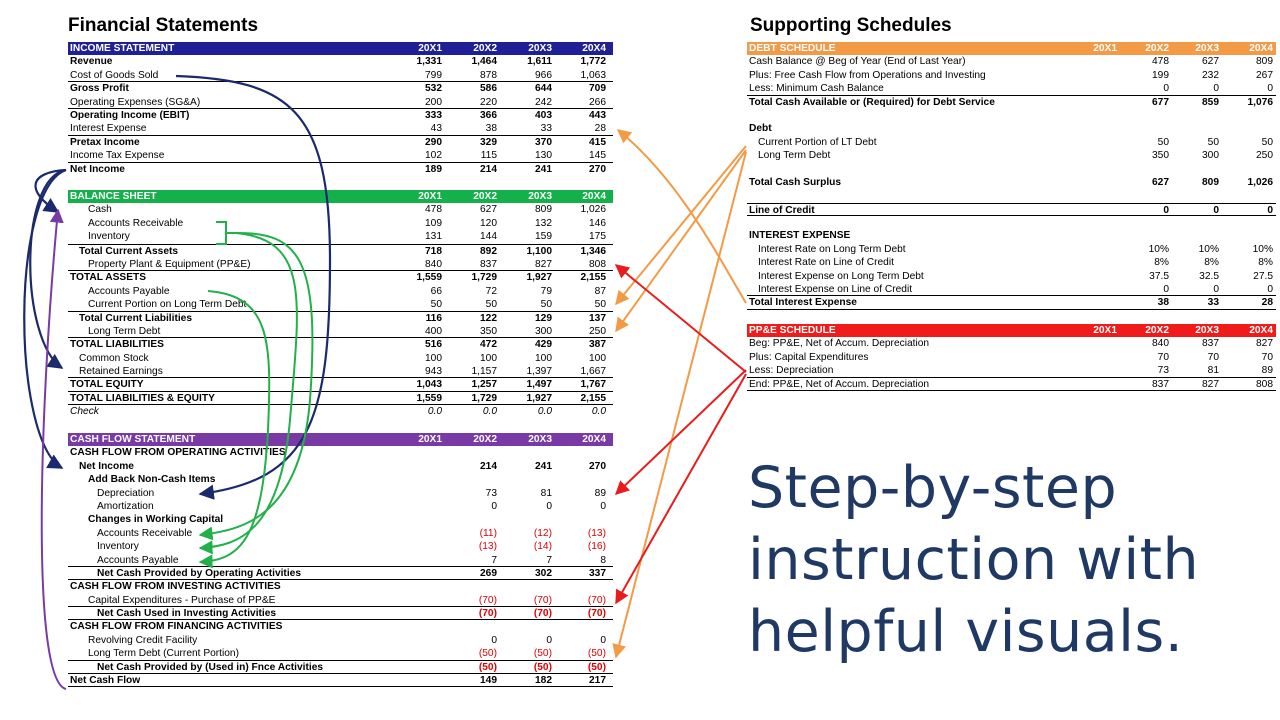 The image size is (1280, 720). What do you see at coordinates (340, 197) in the screenshot?
I see `balance-sheet-header: BALANCE SHEET 20X1 20X2 20X3 20X4` at bounding box center [340, 197].